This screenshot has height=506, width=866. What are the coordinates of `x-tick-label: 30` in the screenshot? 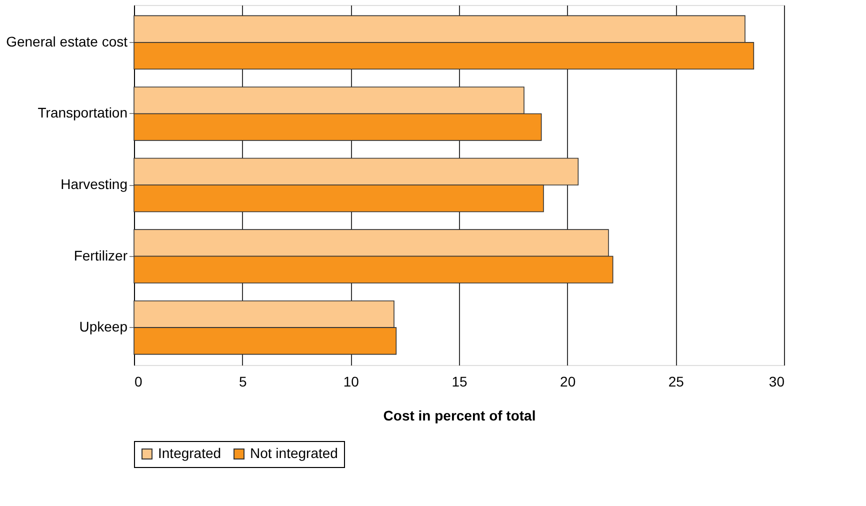 It's located at (776, 382).